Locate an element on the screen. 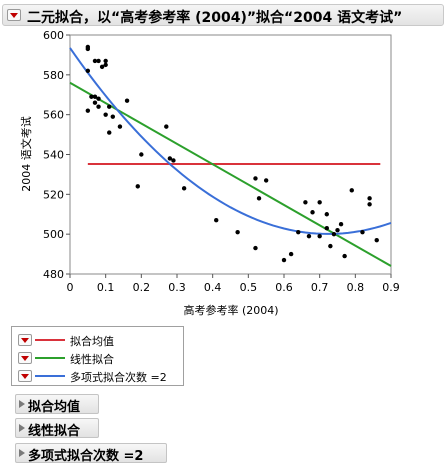 This screenshot has width=446, height=468. fit-legend: 拟合均值 线性拟合 多项式拟合次数 =2 is located at coordinates (97, 356).